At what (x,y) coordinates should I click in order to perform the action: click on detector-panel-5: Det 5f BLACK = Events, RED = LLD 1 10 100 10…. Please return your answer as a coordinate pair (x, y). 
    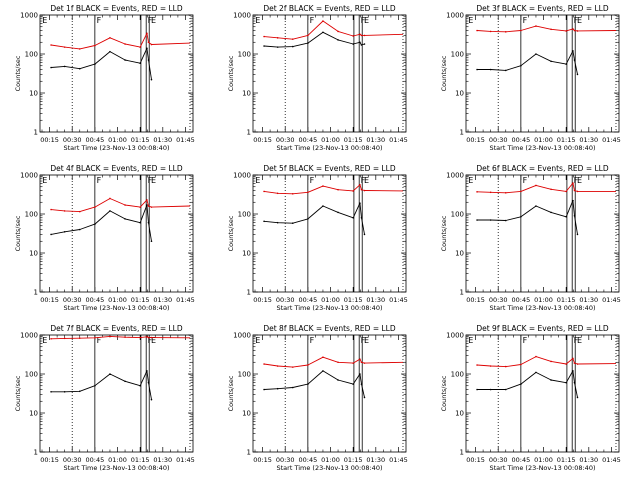
    Looking at the image, I should click on (317, 238).